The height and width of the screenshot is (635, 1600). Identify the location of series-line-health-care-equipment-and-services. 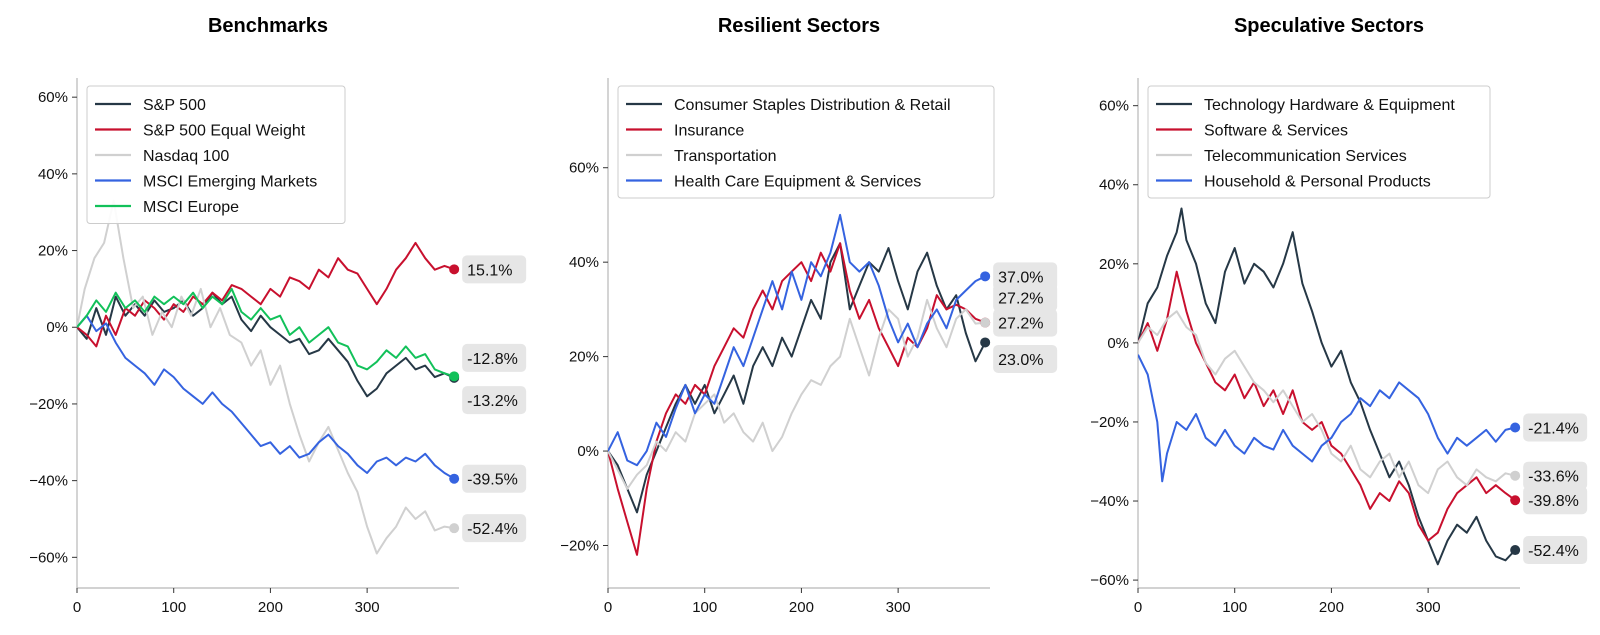
(797, 340).